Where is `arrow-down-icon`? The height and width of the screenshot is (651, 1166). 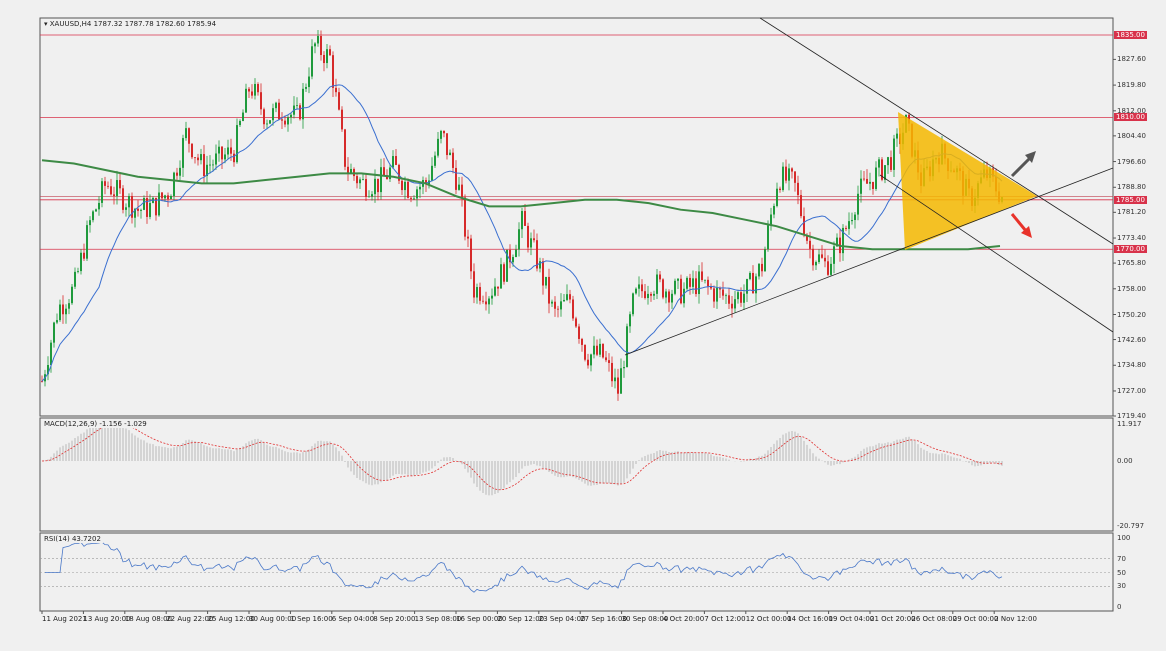 arrow-down-icon is located at coordinates (1019, 222).